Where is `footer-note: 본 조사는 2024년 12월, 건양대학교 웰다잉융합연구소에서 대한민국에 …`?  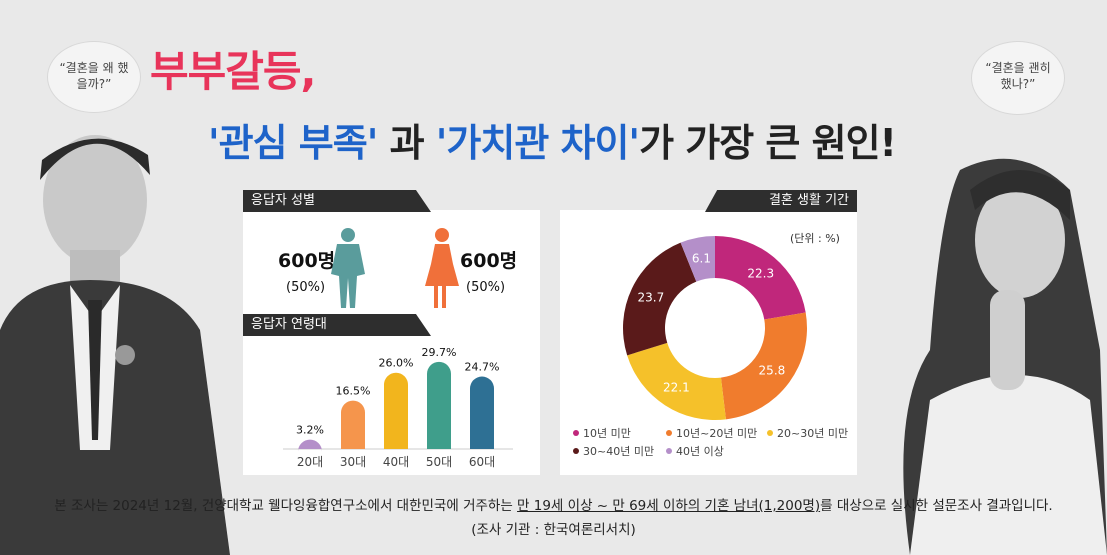 footer-note: 본 조사는 2024년 12월, 건양대학교 웰다잉융합연구소에서 대한민국에 … is located at coordinates (553, 504).